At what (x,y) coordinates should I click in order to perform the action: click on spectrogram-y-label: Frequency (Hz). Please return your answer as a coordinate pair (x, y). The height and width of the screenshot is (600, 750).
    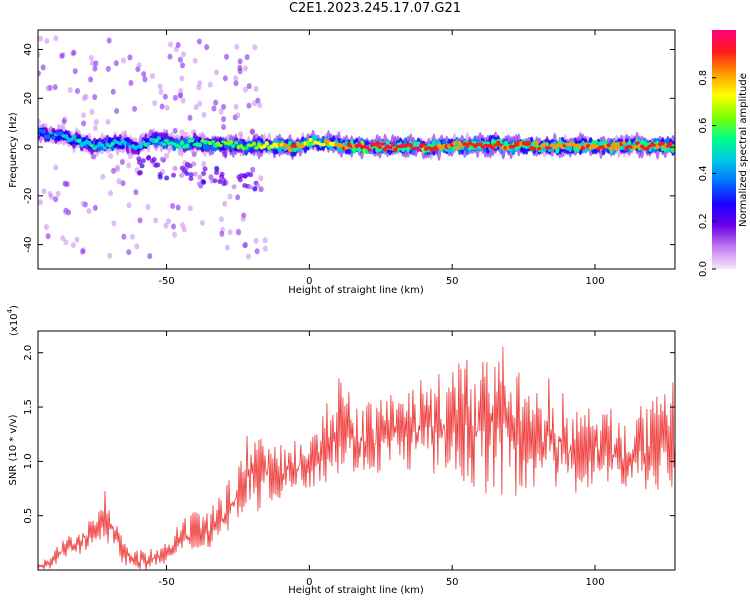
    Looking at the image, I should click on (13, 150).